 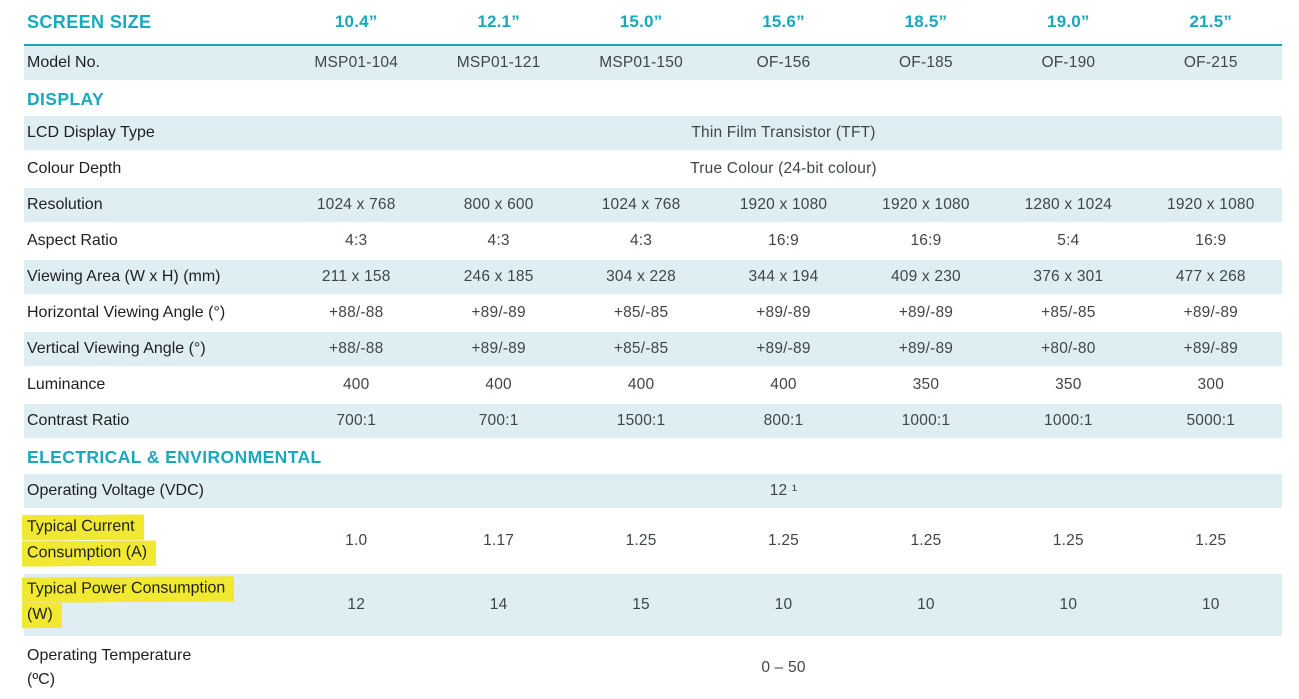 What do you see at coordinates (653, 492) in the screenshot?
I see `table-row: Operating Voltage (VDC) 12 ¹` at bounding box center [653, 492].